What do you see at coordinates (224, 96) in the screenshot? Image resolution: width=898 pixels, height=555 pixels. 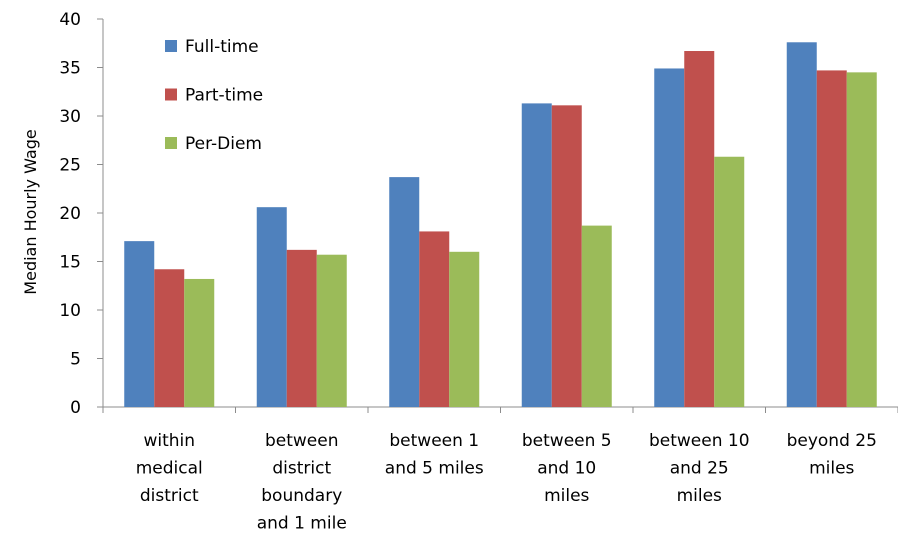 I see `legend-label: Part-time` at bounding box center [224, 96].